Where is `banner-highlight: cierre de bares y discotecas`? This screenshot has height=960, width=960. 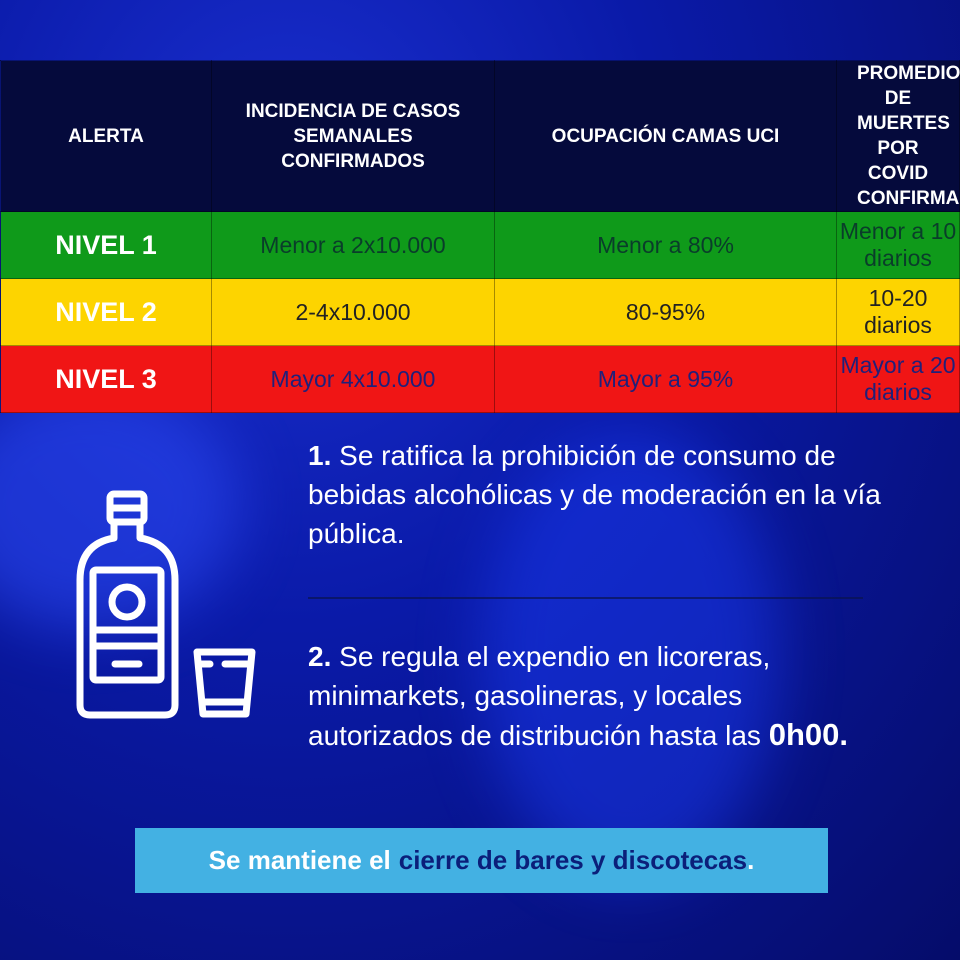 banner-highlight: cierre de bares y discotecas is located at coordinates (573, 860).